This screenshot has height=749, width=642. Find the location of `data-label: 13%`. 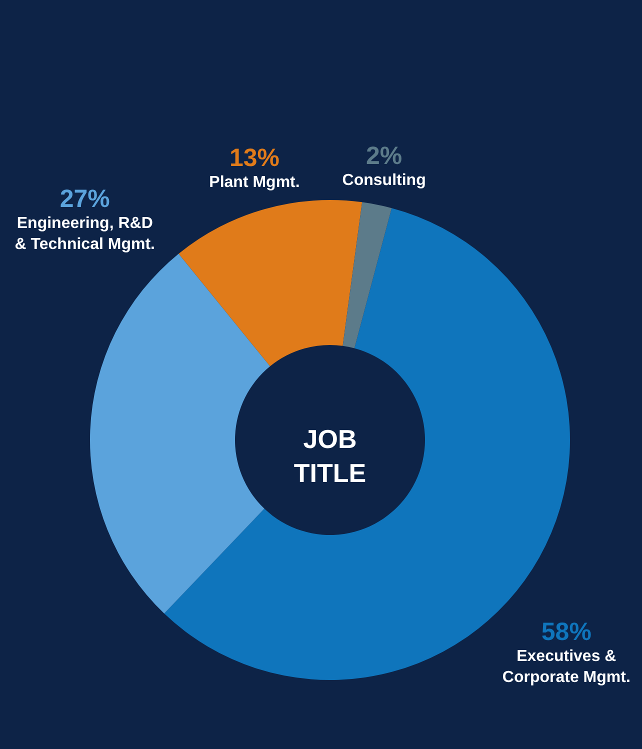

data-label: 13% is located at coordinates (254, 158).